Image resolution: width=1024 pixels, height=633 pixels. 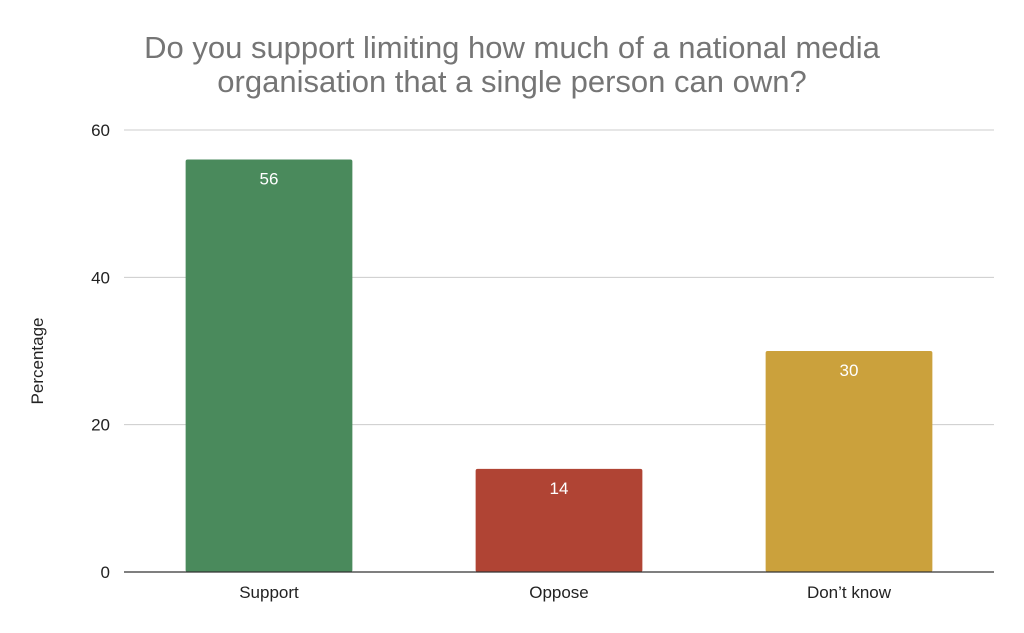 What do you see at coordinates (100, 425) in the screenshot?
I see `y-tick-label-20: 20` at bounding box center [100, 425].